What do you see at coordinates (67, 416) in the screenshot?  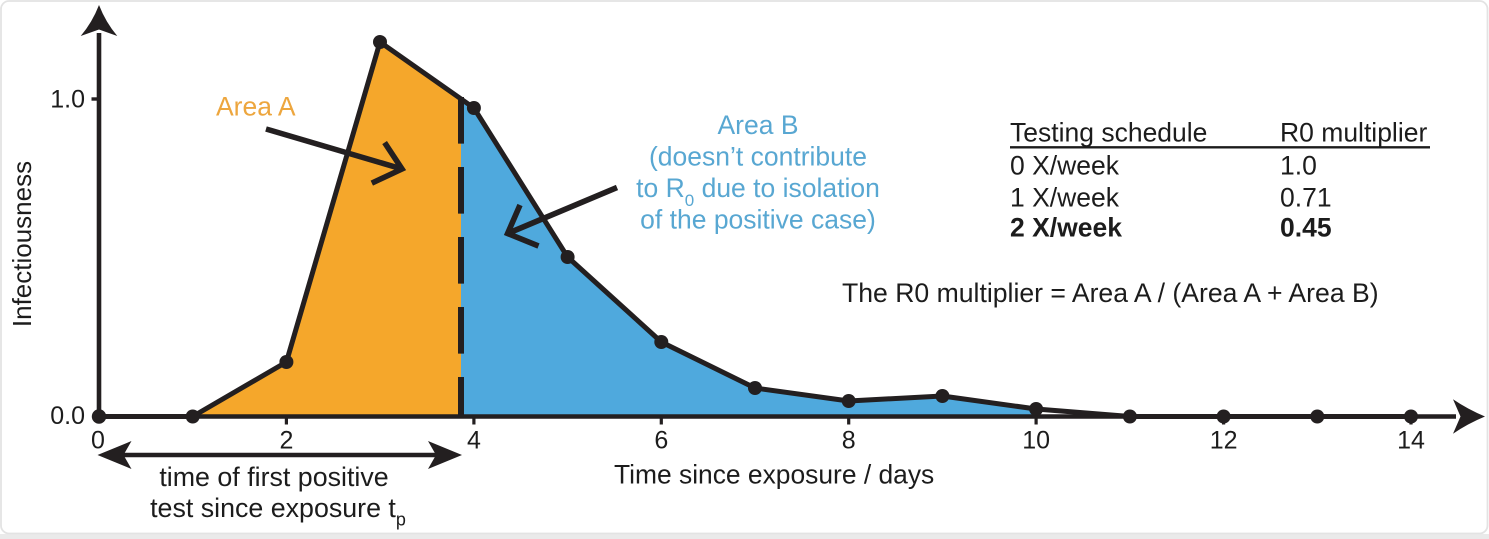 I see `svg-text: 0.0` at bounding box center [67, 416].